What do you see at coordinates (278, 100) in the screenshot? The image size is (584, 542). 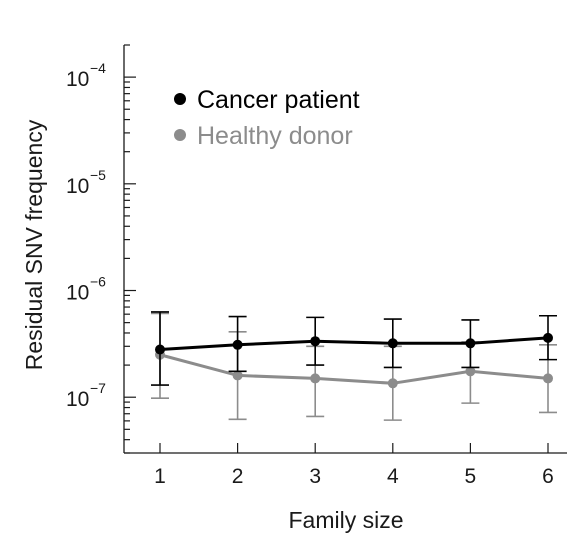 I see `legend-label-cancer-patient: Cancer patient` at bounding box center [278, 100].